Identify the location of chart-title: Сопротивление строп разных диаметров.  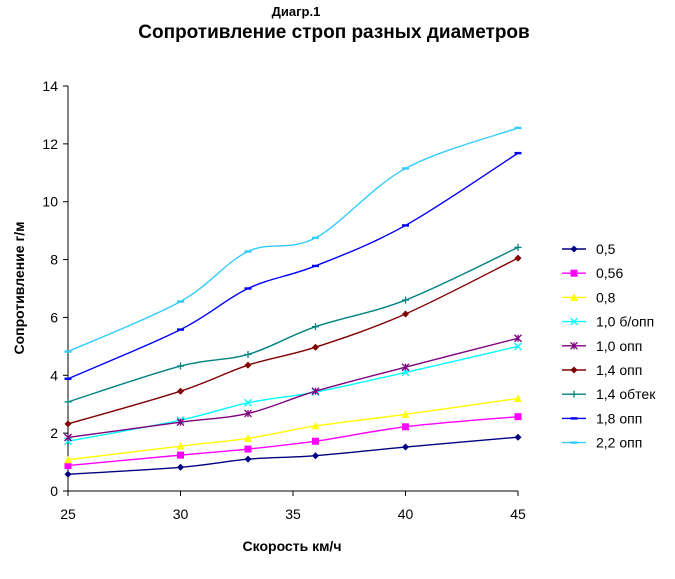
(333, 32).